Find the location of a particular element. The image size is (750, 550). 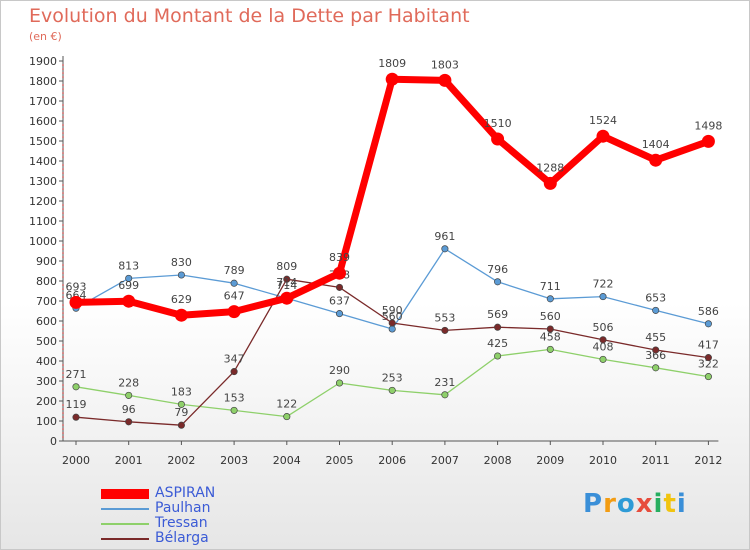

y-tick-label: 1600 is located at coordinates (43, 121).